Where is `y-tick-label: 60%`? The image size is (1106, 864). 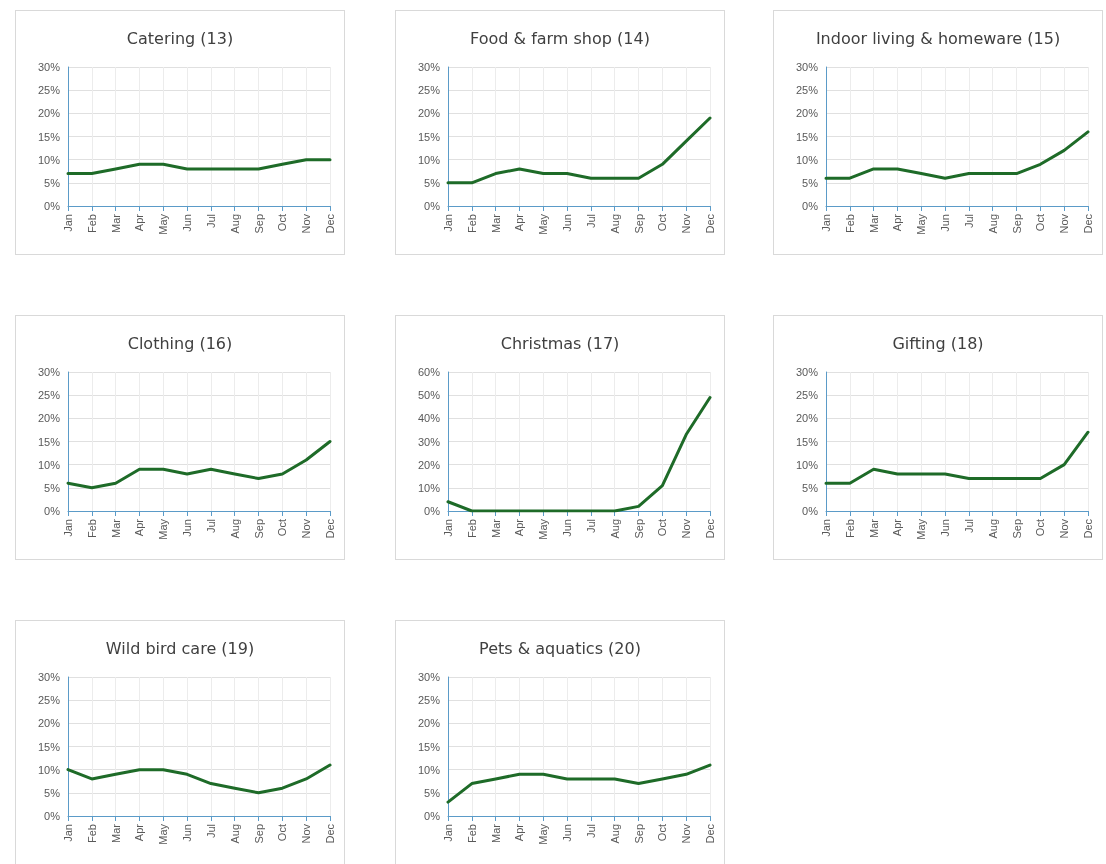 y-tick-label: 60% is located at coordinates (429, 372).